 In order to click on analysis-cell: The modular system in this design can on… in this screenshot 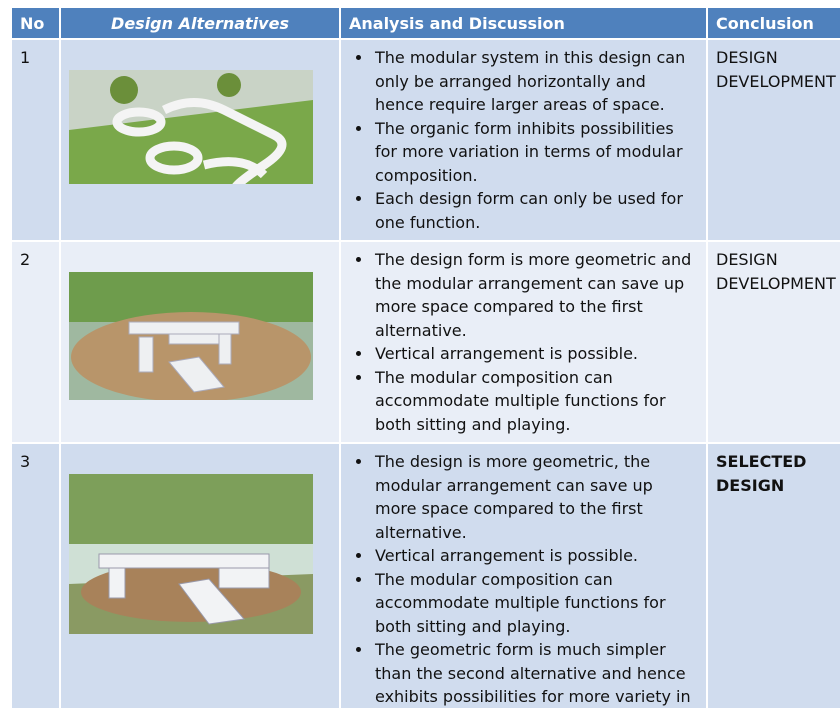, I will do `click(524, 140)`.